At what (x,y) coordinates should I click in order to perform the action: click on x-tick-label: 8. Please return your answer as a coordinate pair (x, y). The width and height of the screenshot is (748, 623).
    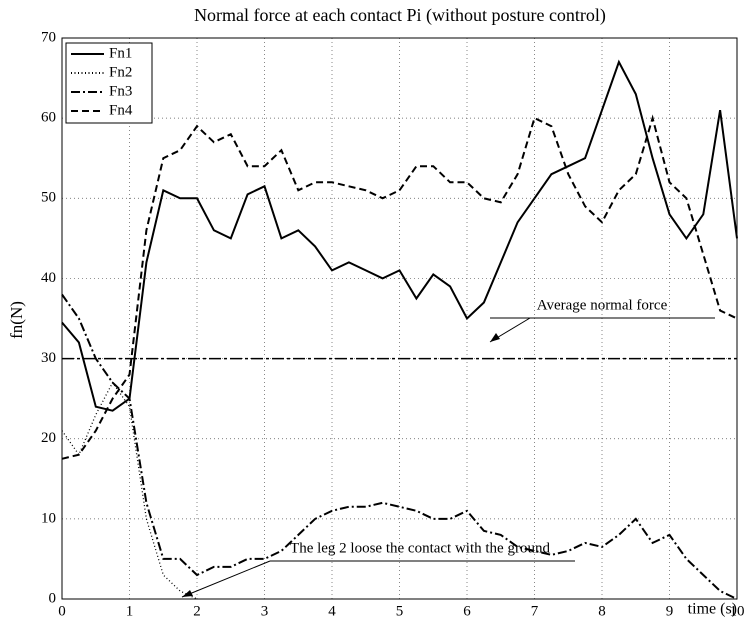
    Looking at the image, I should click on (602, 611).